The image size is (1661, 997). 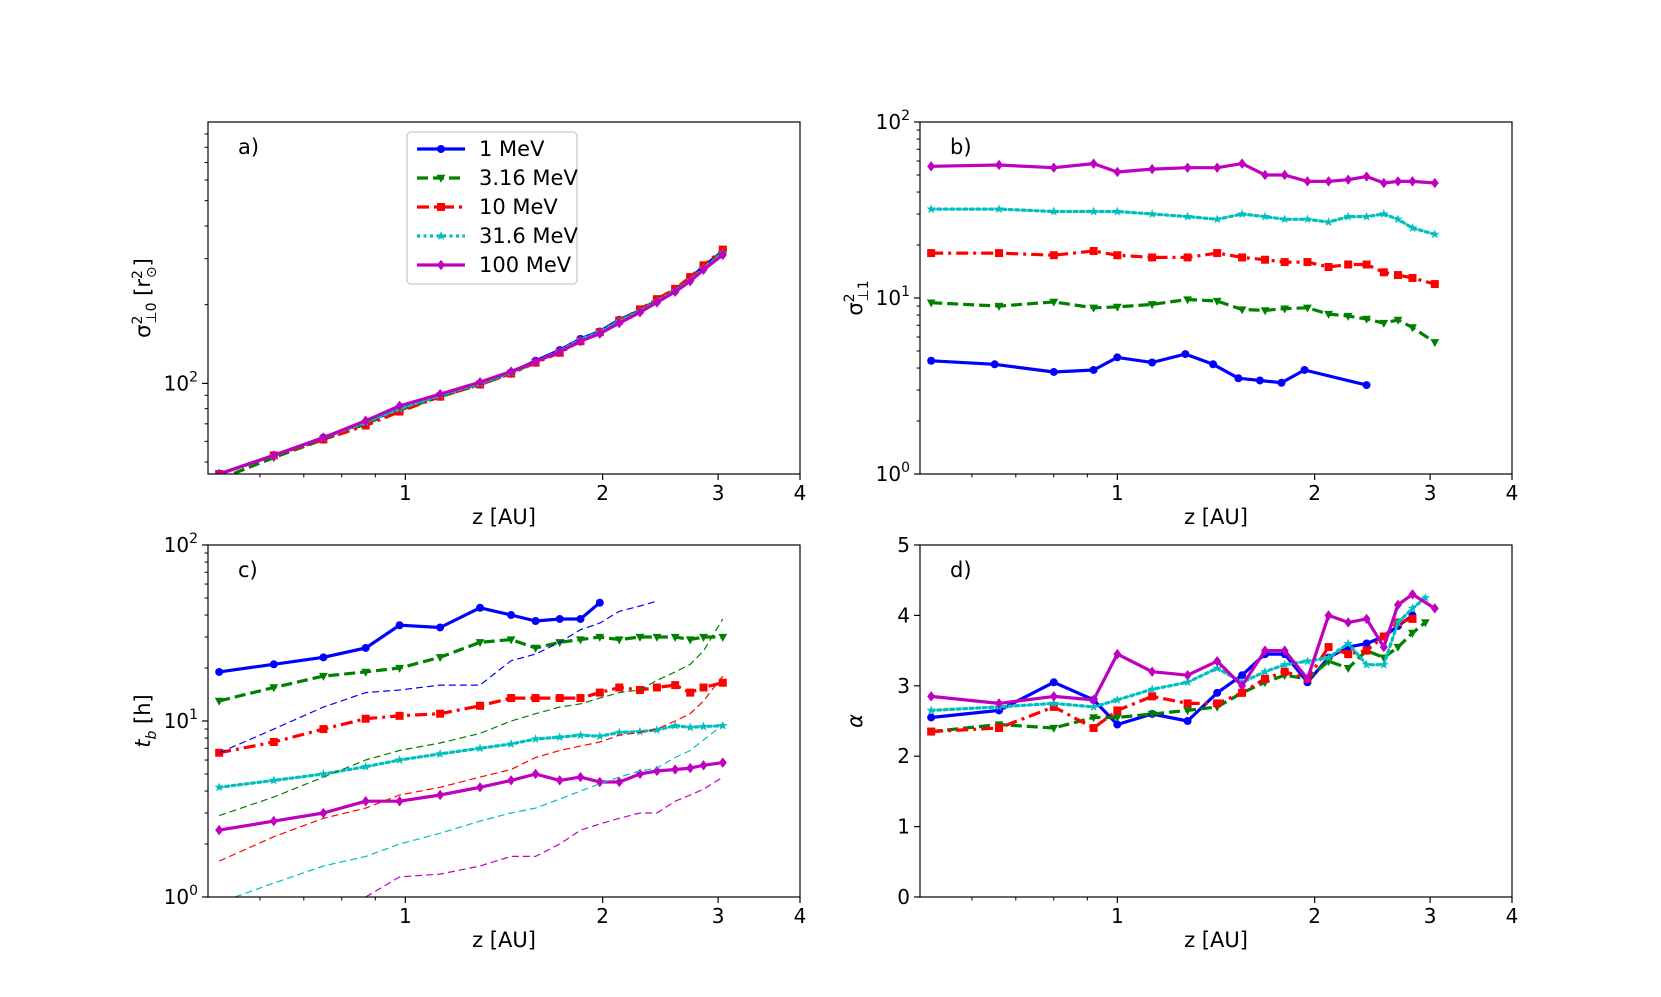 What do you see at coordinates (504, 940) in the screenshot?
I see `x-axis-label-c: z [AU]` at bounding box center [504, 940].